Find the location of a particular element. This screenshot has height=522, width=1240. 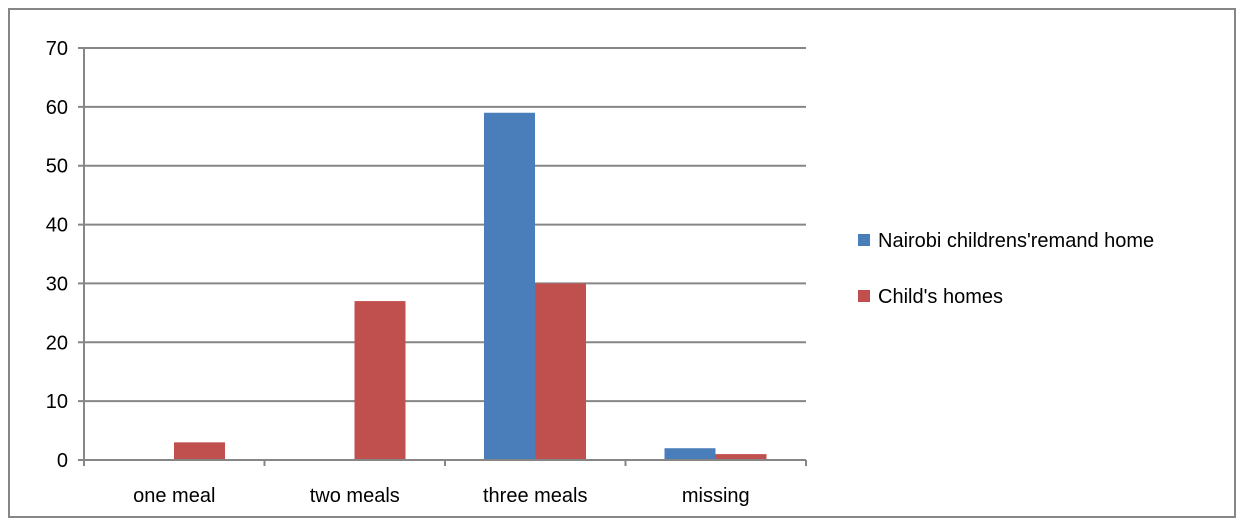

y-tick-label: 20 is located at coordinates (57, 343).